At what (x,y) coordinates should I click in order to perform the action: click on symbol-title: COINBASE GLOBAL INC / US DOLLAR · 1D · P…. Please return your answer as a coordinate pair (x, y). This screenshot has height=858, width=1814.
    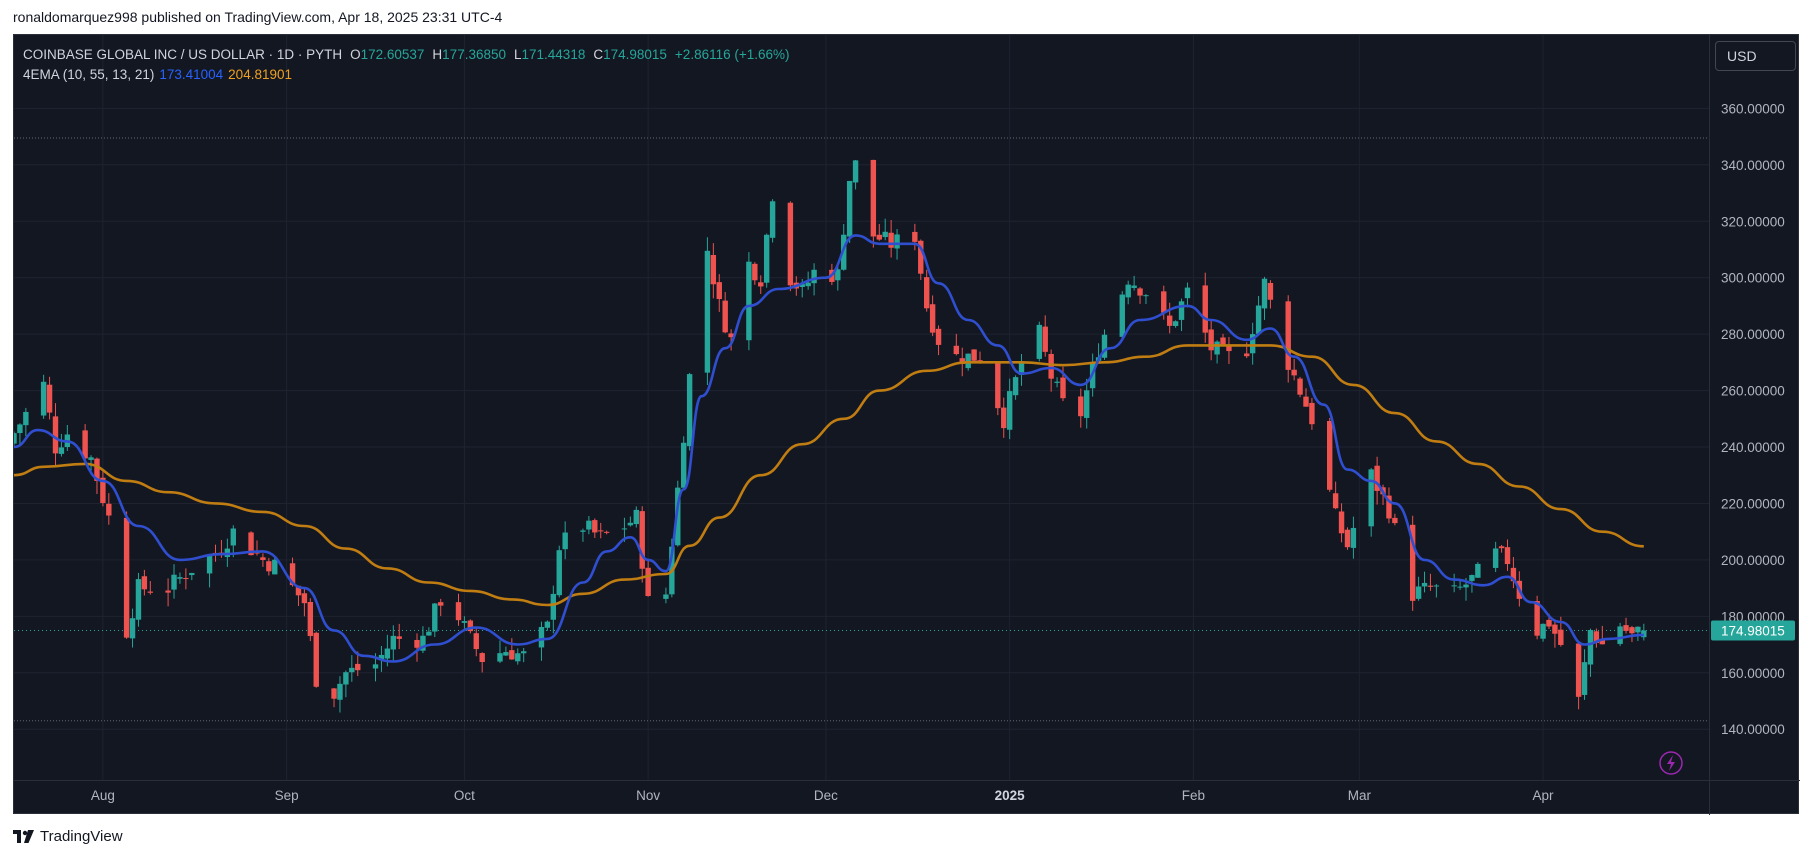
    Looking at the image, I should click on (183, 54).